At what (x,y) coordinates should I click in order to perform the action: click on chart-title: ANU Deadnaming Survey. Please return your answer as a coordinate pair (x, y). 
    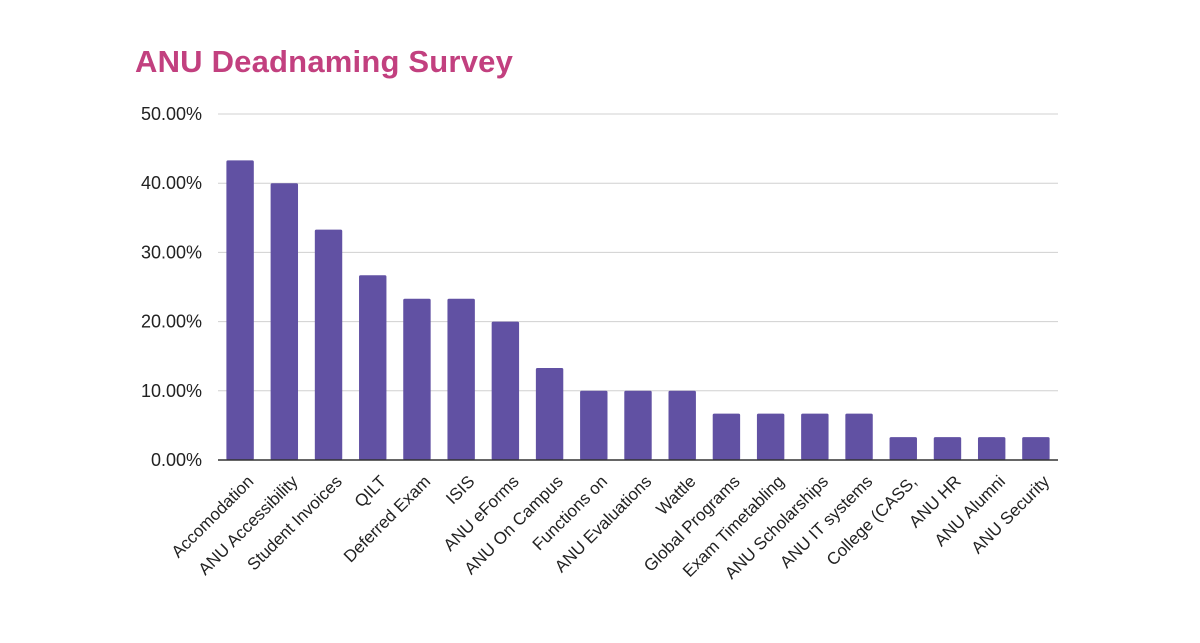
    Looking at the image, I should click on (324, 61).